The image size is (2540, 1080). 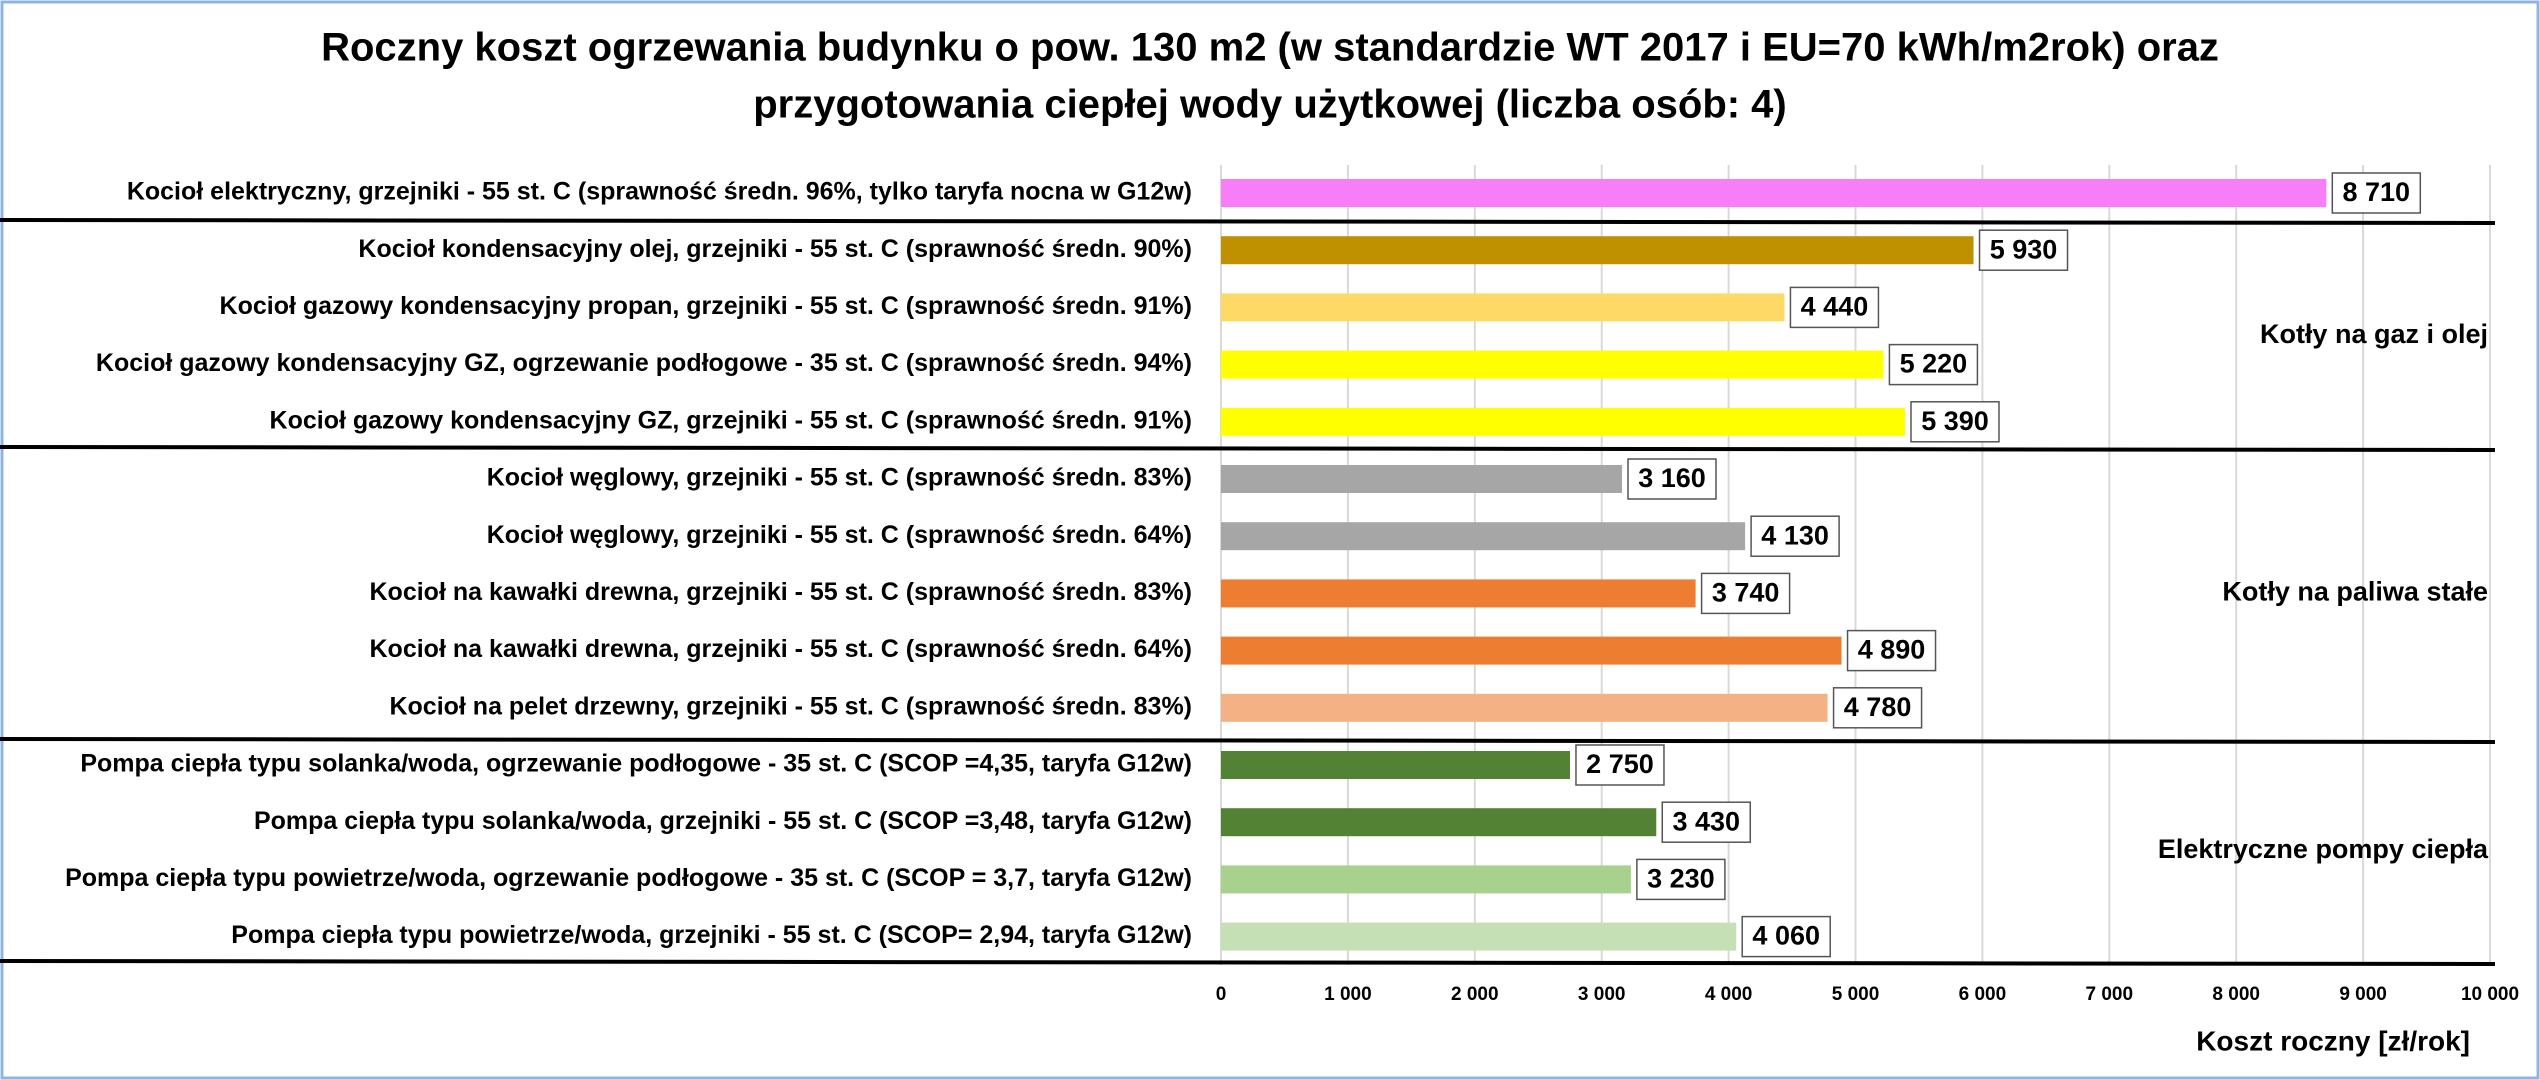 I want to click on value-label: 5 390, so click(x=1955, y=421).